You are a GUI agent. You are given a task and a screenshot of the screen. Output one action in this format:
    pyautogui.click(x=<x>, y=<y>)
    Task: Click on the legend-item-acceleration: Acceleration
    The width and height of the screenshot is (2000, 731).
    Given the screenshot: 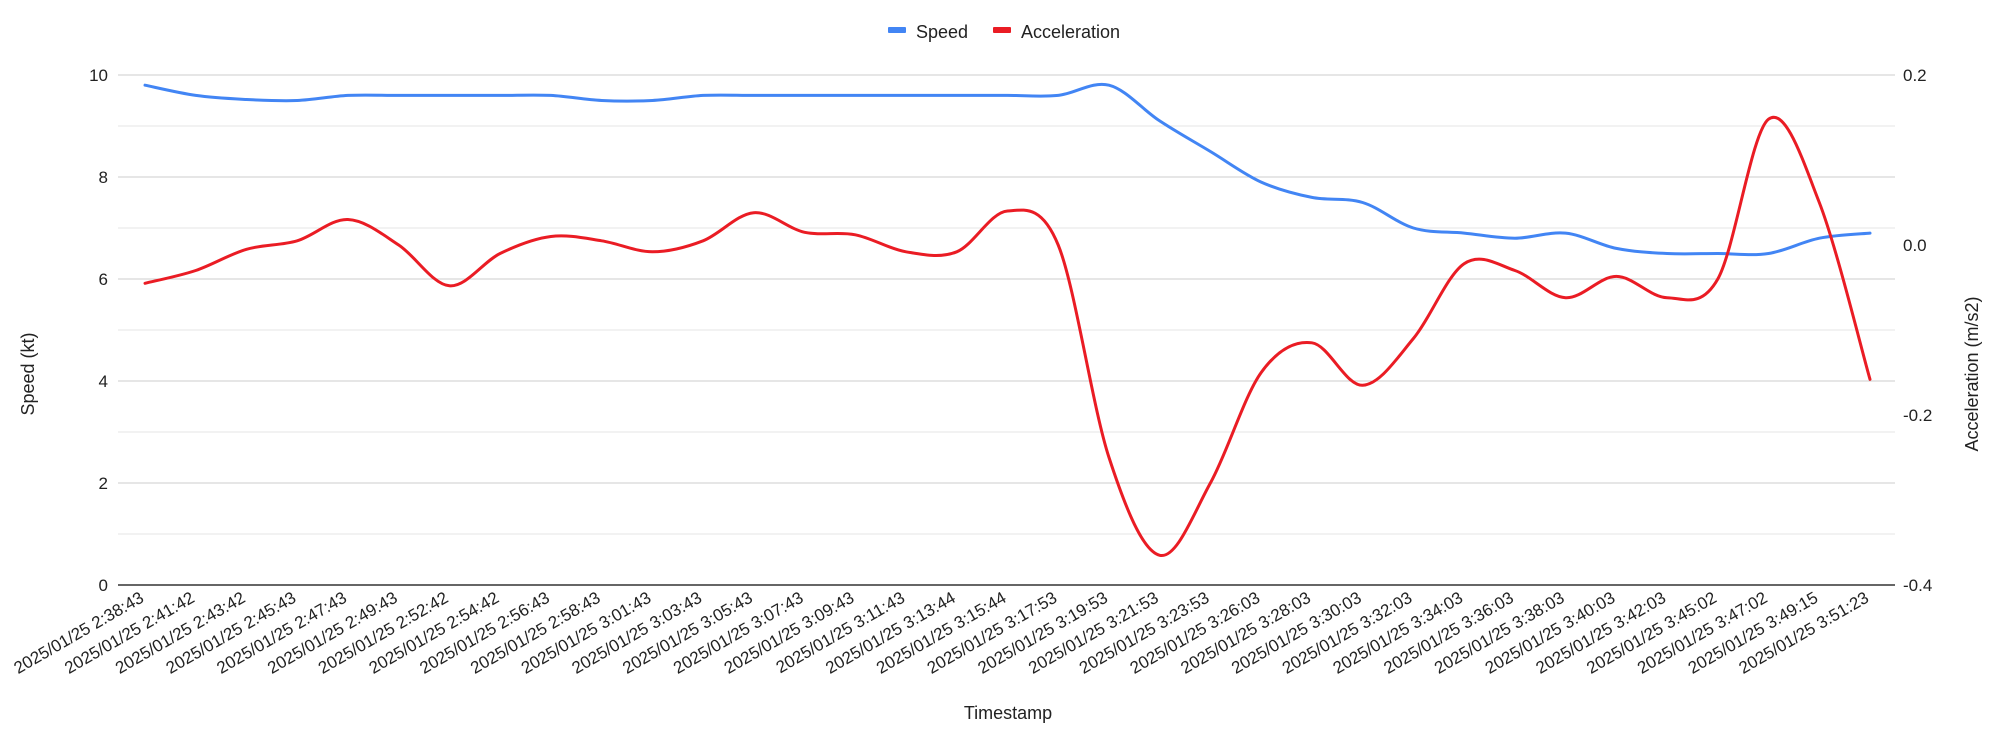 What is the action you would take?
    pyautogui.click(x=1056, y=32)
    